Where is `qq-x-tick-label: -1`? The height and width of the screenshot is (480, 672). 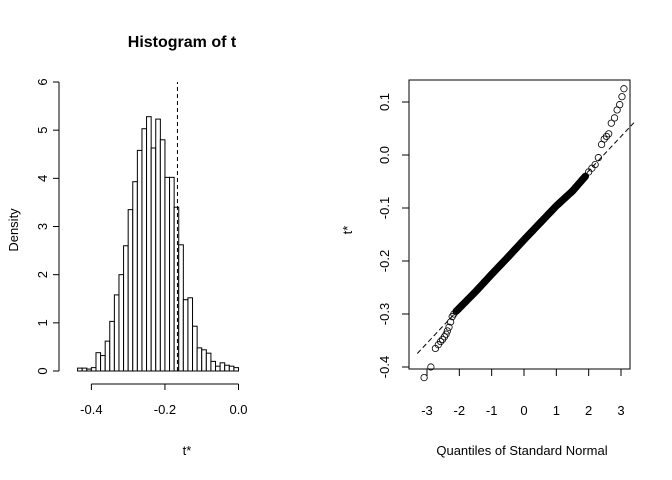 qq-x-tick-label: -1 is located at coordinates (492, 410).